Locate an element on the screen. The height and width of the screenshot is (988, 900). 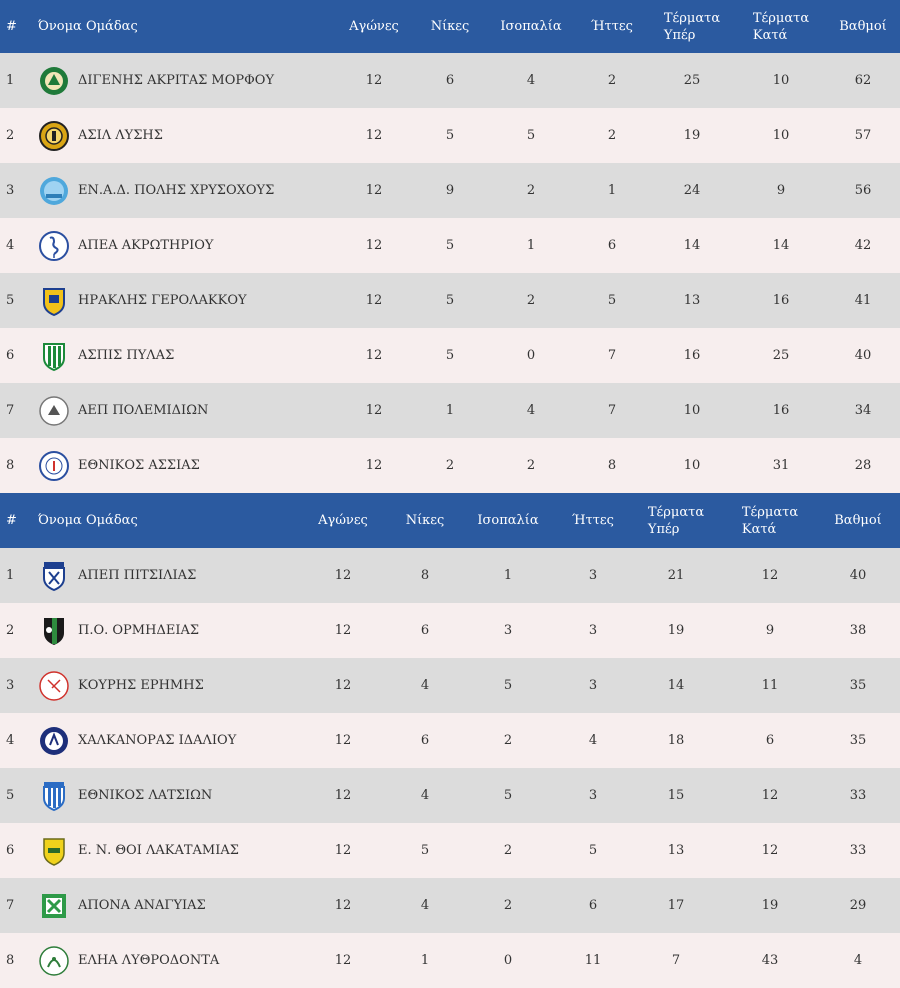
team-name-wrapper: ΚΟΥΡΗΣ ΕΡΗΜΗΣ is located at coordinates (164, 686).